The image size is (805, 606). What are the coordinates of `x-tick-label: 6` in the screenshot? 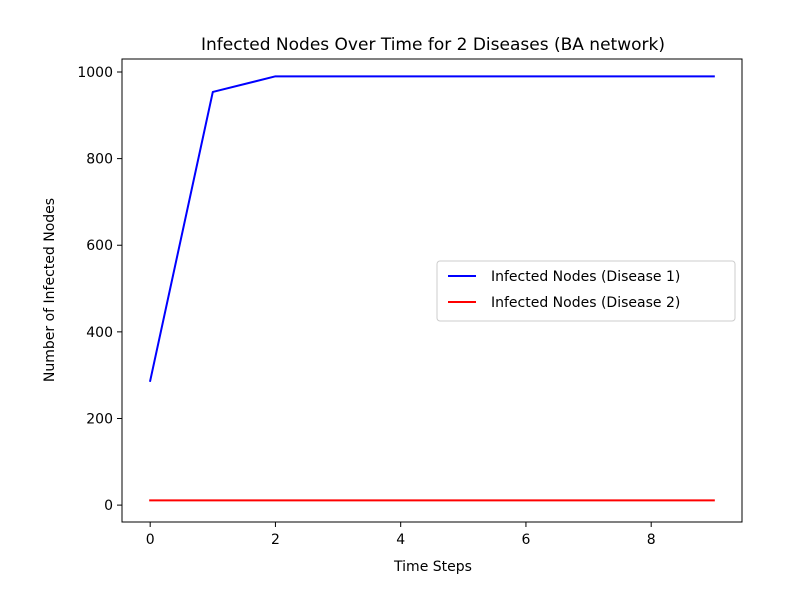 It's located at (525, 540).